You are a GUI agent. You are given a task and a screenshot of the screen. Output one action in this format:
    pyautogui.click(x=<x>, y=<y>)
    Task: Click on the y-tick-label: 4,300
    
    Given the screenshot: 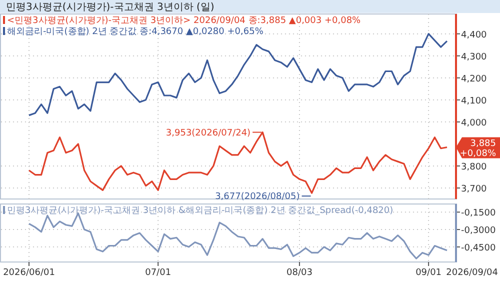 What is the action you would take?
    pyautogui.click(x=474, y=57)
    